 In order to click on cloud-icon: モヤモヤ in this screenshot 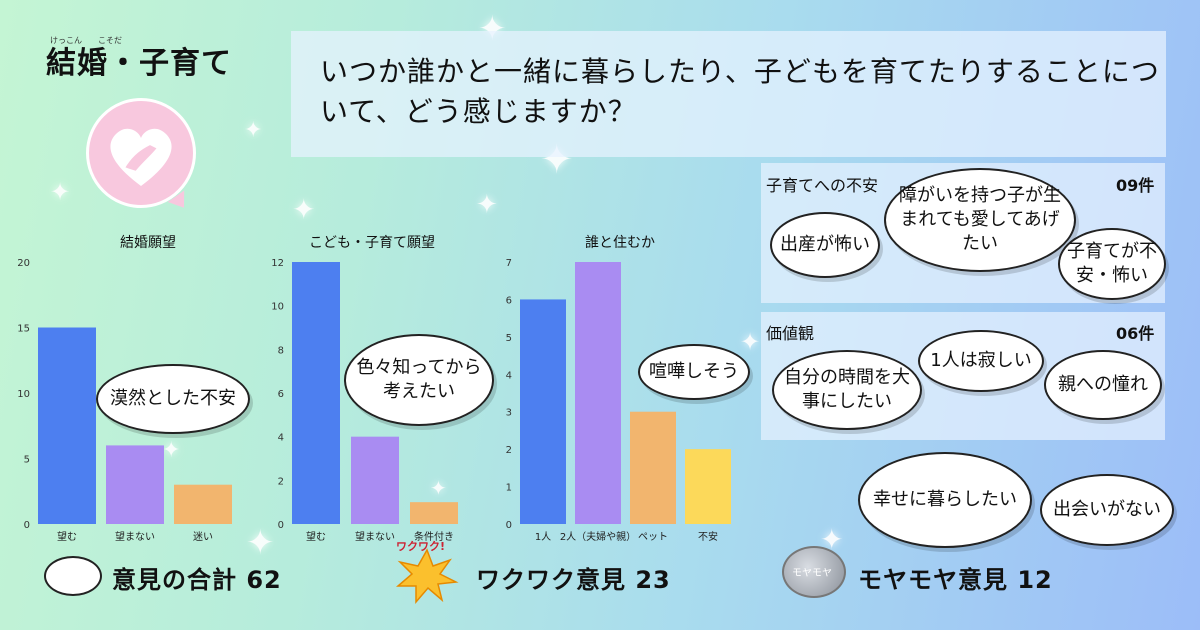, I will do `click(814, 572)`.